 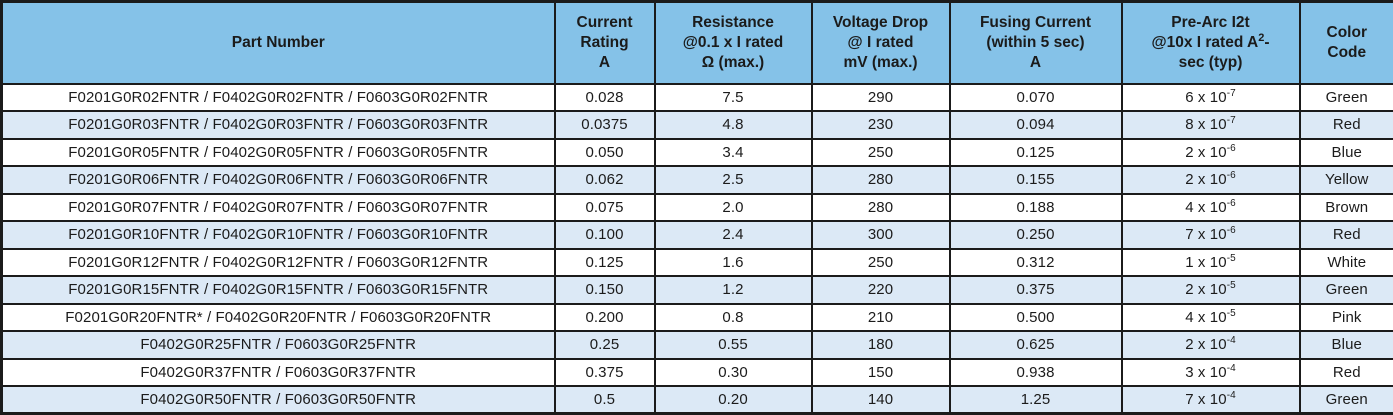 I want to click on cell-voltage-drop: 150, so click(x=880, y=372).